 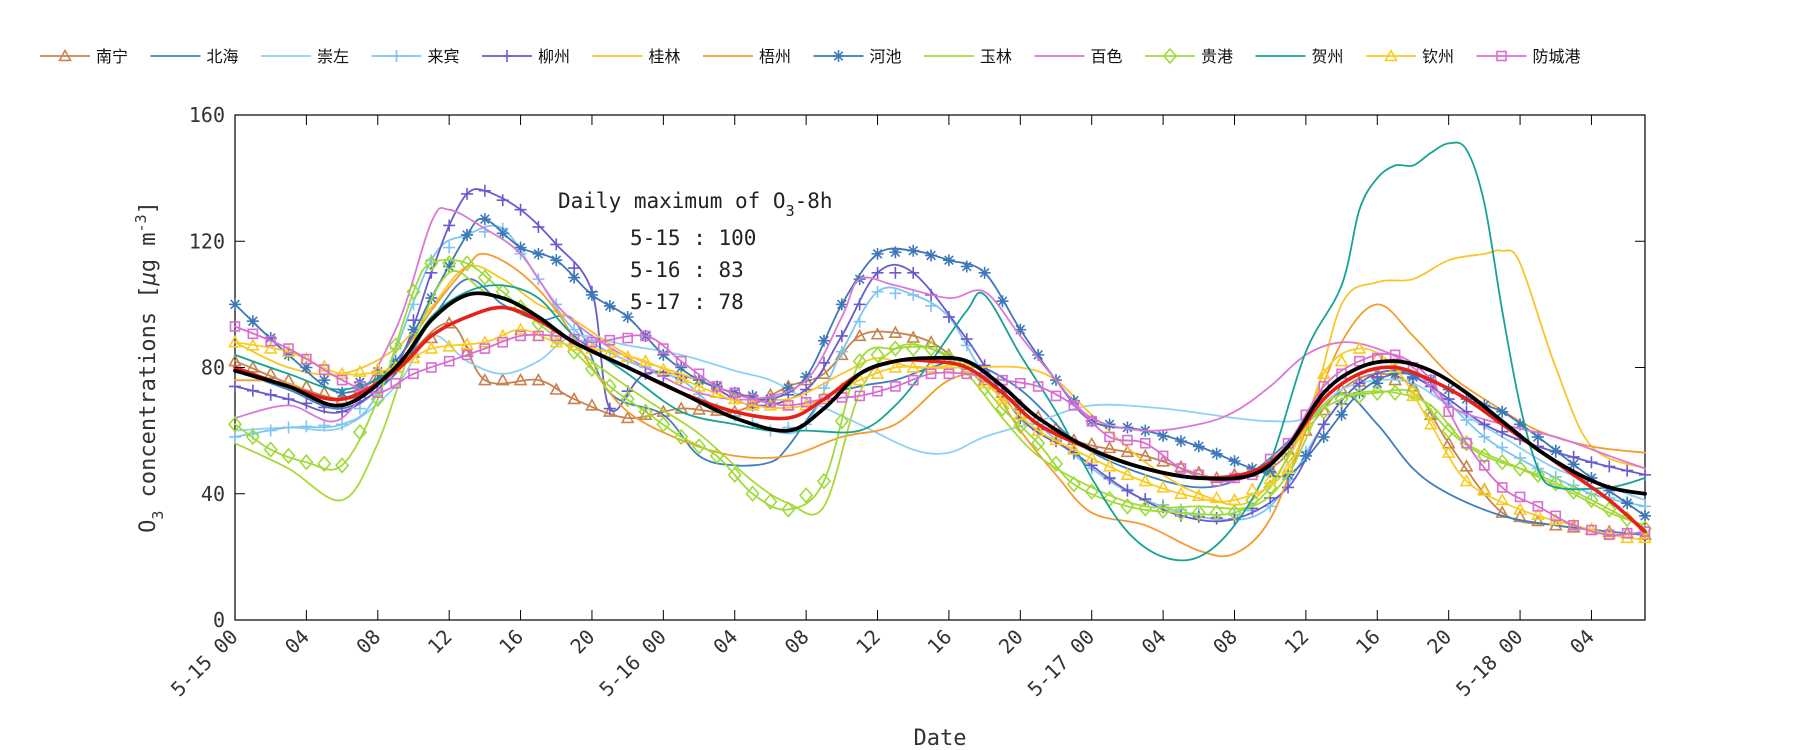 What do you see at coordinates (857, 56) in the screenshot?
I see `legend-item: 河池` at bounding box center [857, 56].